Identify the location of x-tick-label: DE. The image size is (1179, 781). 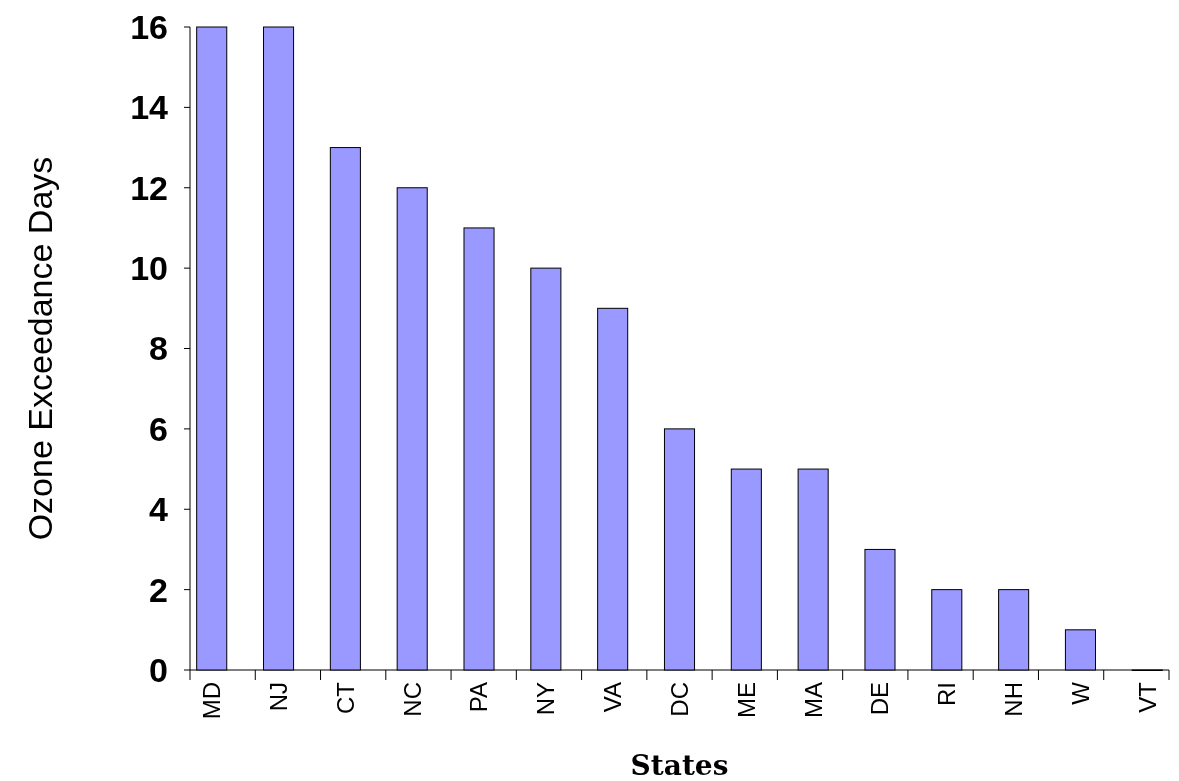
(880, 699).